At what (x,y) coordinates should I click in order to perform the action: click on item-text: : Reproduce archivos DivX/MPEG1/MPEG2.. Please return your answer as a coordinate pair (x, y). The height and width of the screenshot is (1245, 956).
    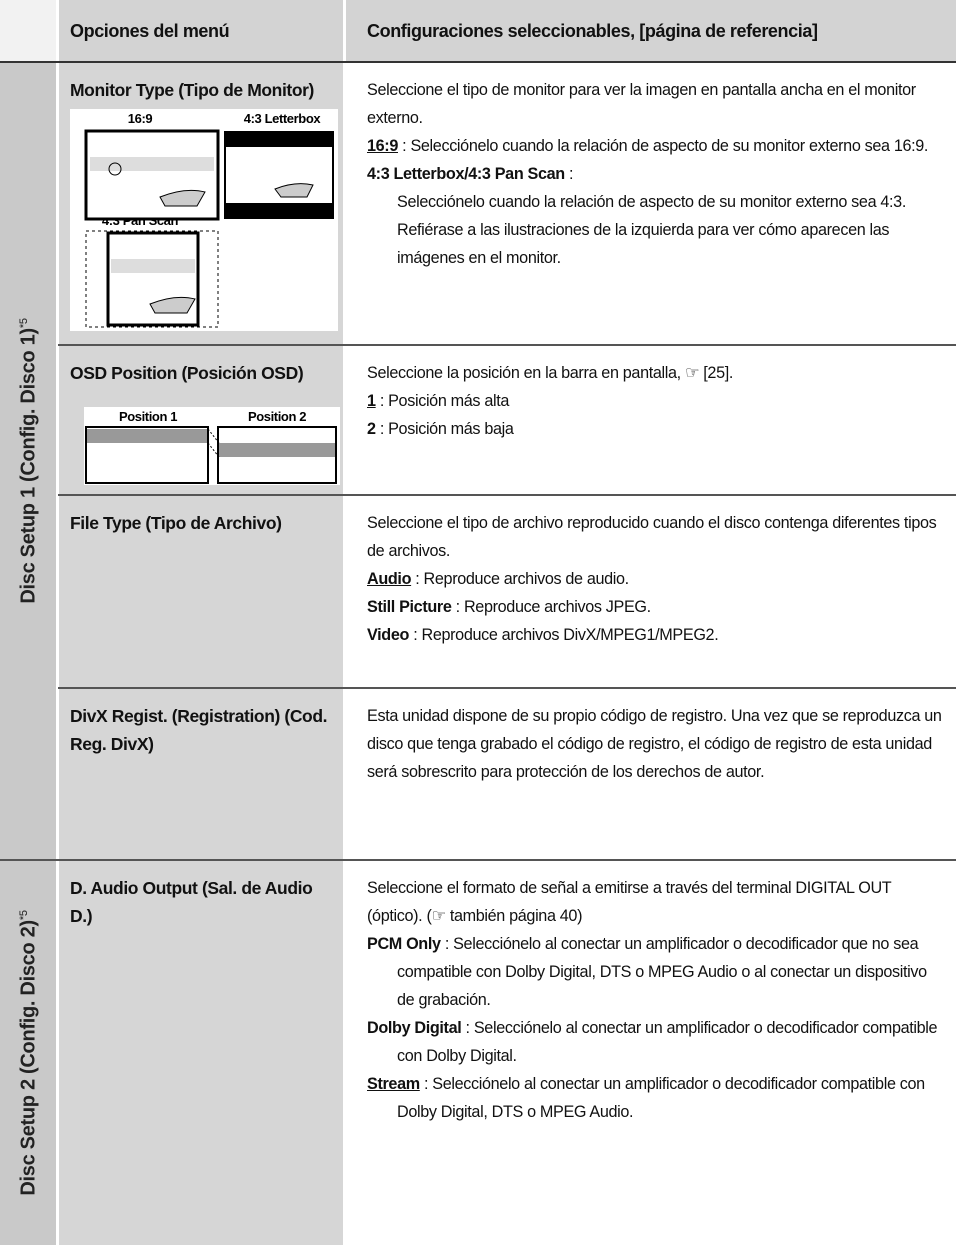
    Looking at the image, I should click on (566, 635).